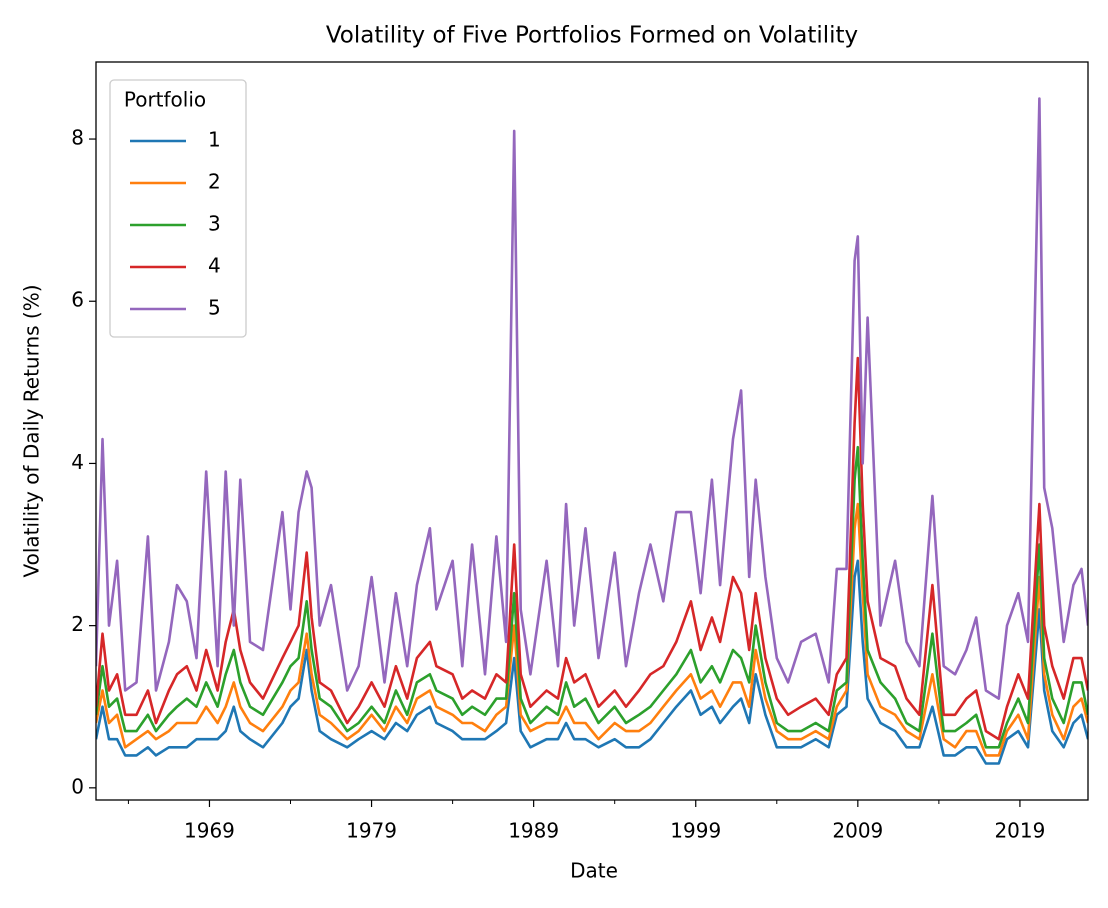  Describe the element at coordinates (165, 100) in the screenshot. I see `legend-title: Portfolio` at that location.